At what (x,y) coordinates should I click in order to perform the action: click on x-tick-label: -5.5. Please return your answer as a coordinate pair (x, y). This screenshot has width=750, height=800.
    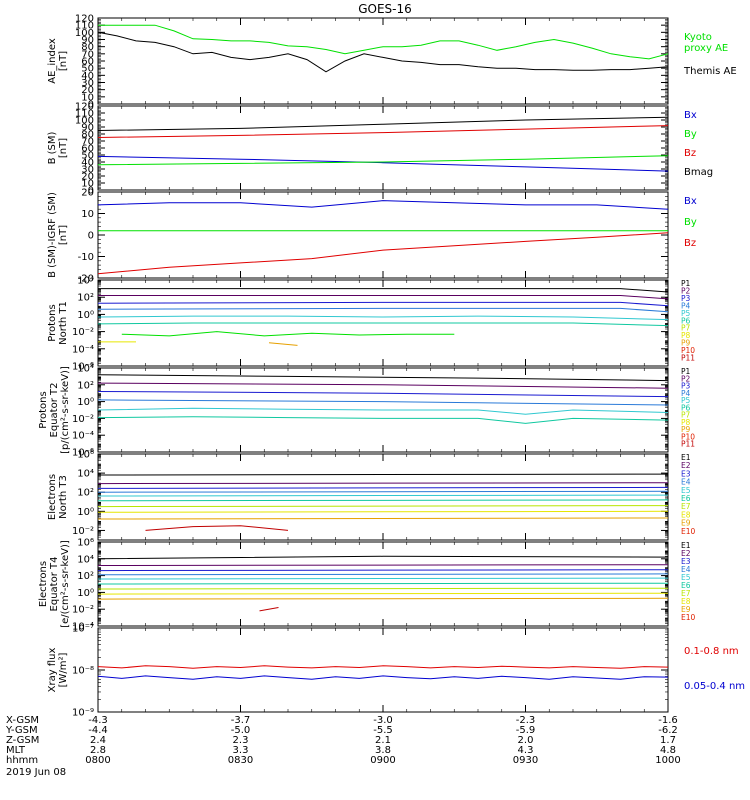
    Looking at the image, I should click on (383, 730).